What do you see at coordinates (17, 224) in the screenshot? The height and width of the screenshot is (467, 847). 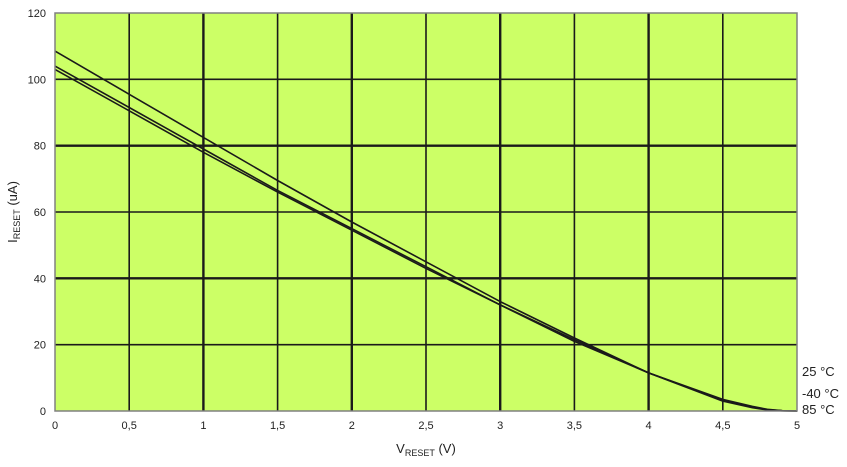 I see `y-axis-title-sub: RESET` at bounding box center [17, 224].